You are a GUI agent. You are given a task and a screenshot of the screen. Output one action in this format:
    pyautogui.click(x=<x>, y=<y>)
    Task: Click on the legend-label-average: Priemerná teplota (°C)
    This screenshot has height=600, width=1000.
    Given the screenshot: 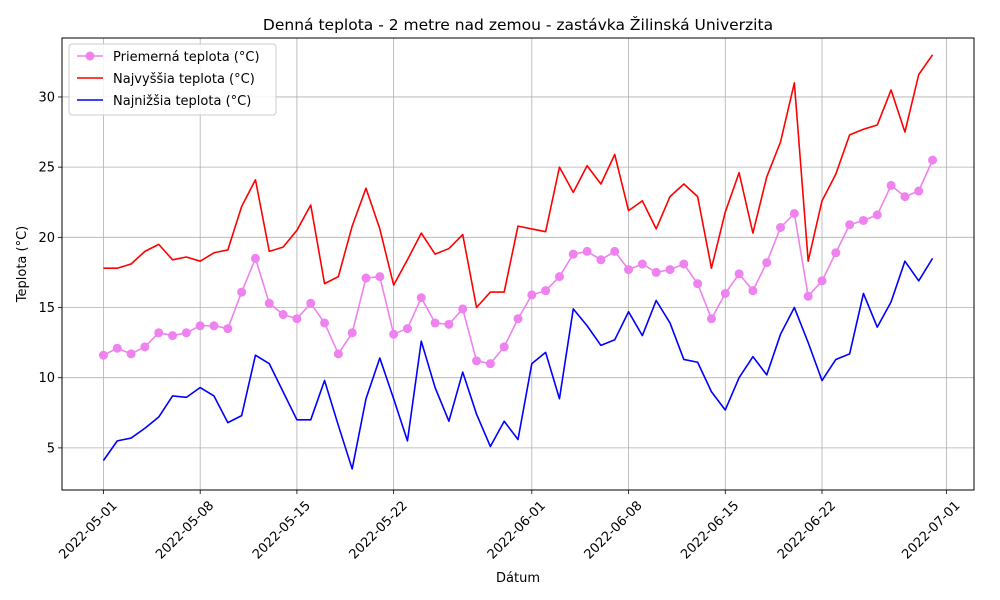 What is the action you would take?
    pyautogui.click(x=186, y=57)
    